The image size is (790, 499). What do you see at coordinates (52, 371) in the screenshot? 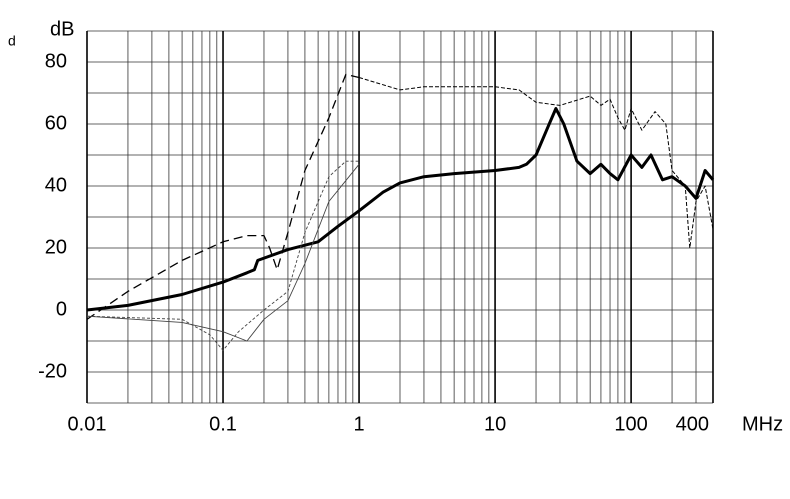
I see `y-tick-label: -20` at bounding box center [52, 371].